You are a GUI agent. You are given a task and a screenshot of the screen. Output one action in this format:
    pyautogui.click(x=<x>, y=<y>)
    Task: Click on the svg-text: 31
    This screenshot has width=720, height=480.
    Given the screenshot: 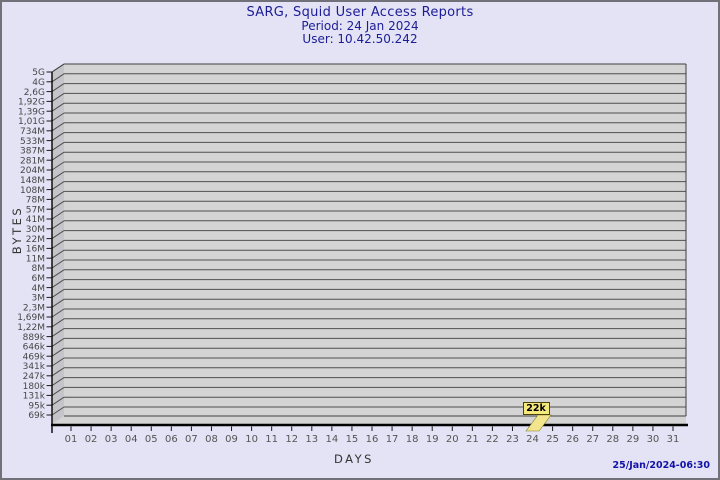 What is the action you would take?
    pyautogui.click(x=673, y=439)
    